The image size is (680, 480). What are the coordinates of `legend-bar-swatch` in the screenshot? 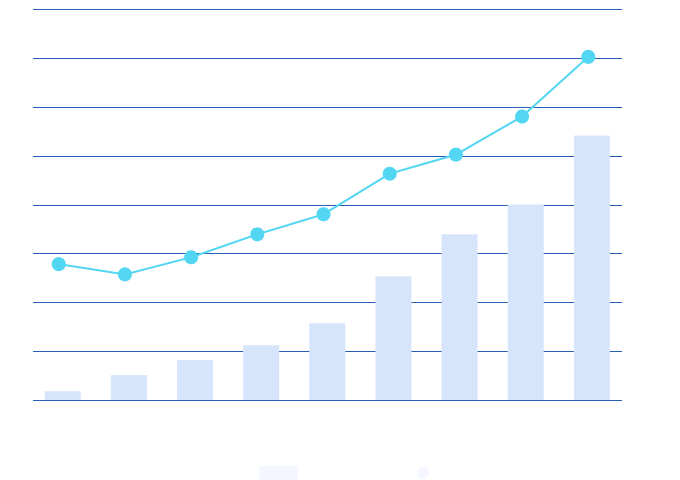 It's located at (278, 473).